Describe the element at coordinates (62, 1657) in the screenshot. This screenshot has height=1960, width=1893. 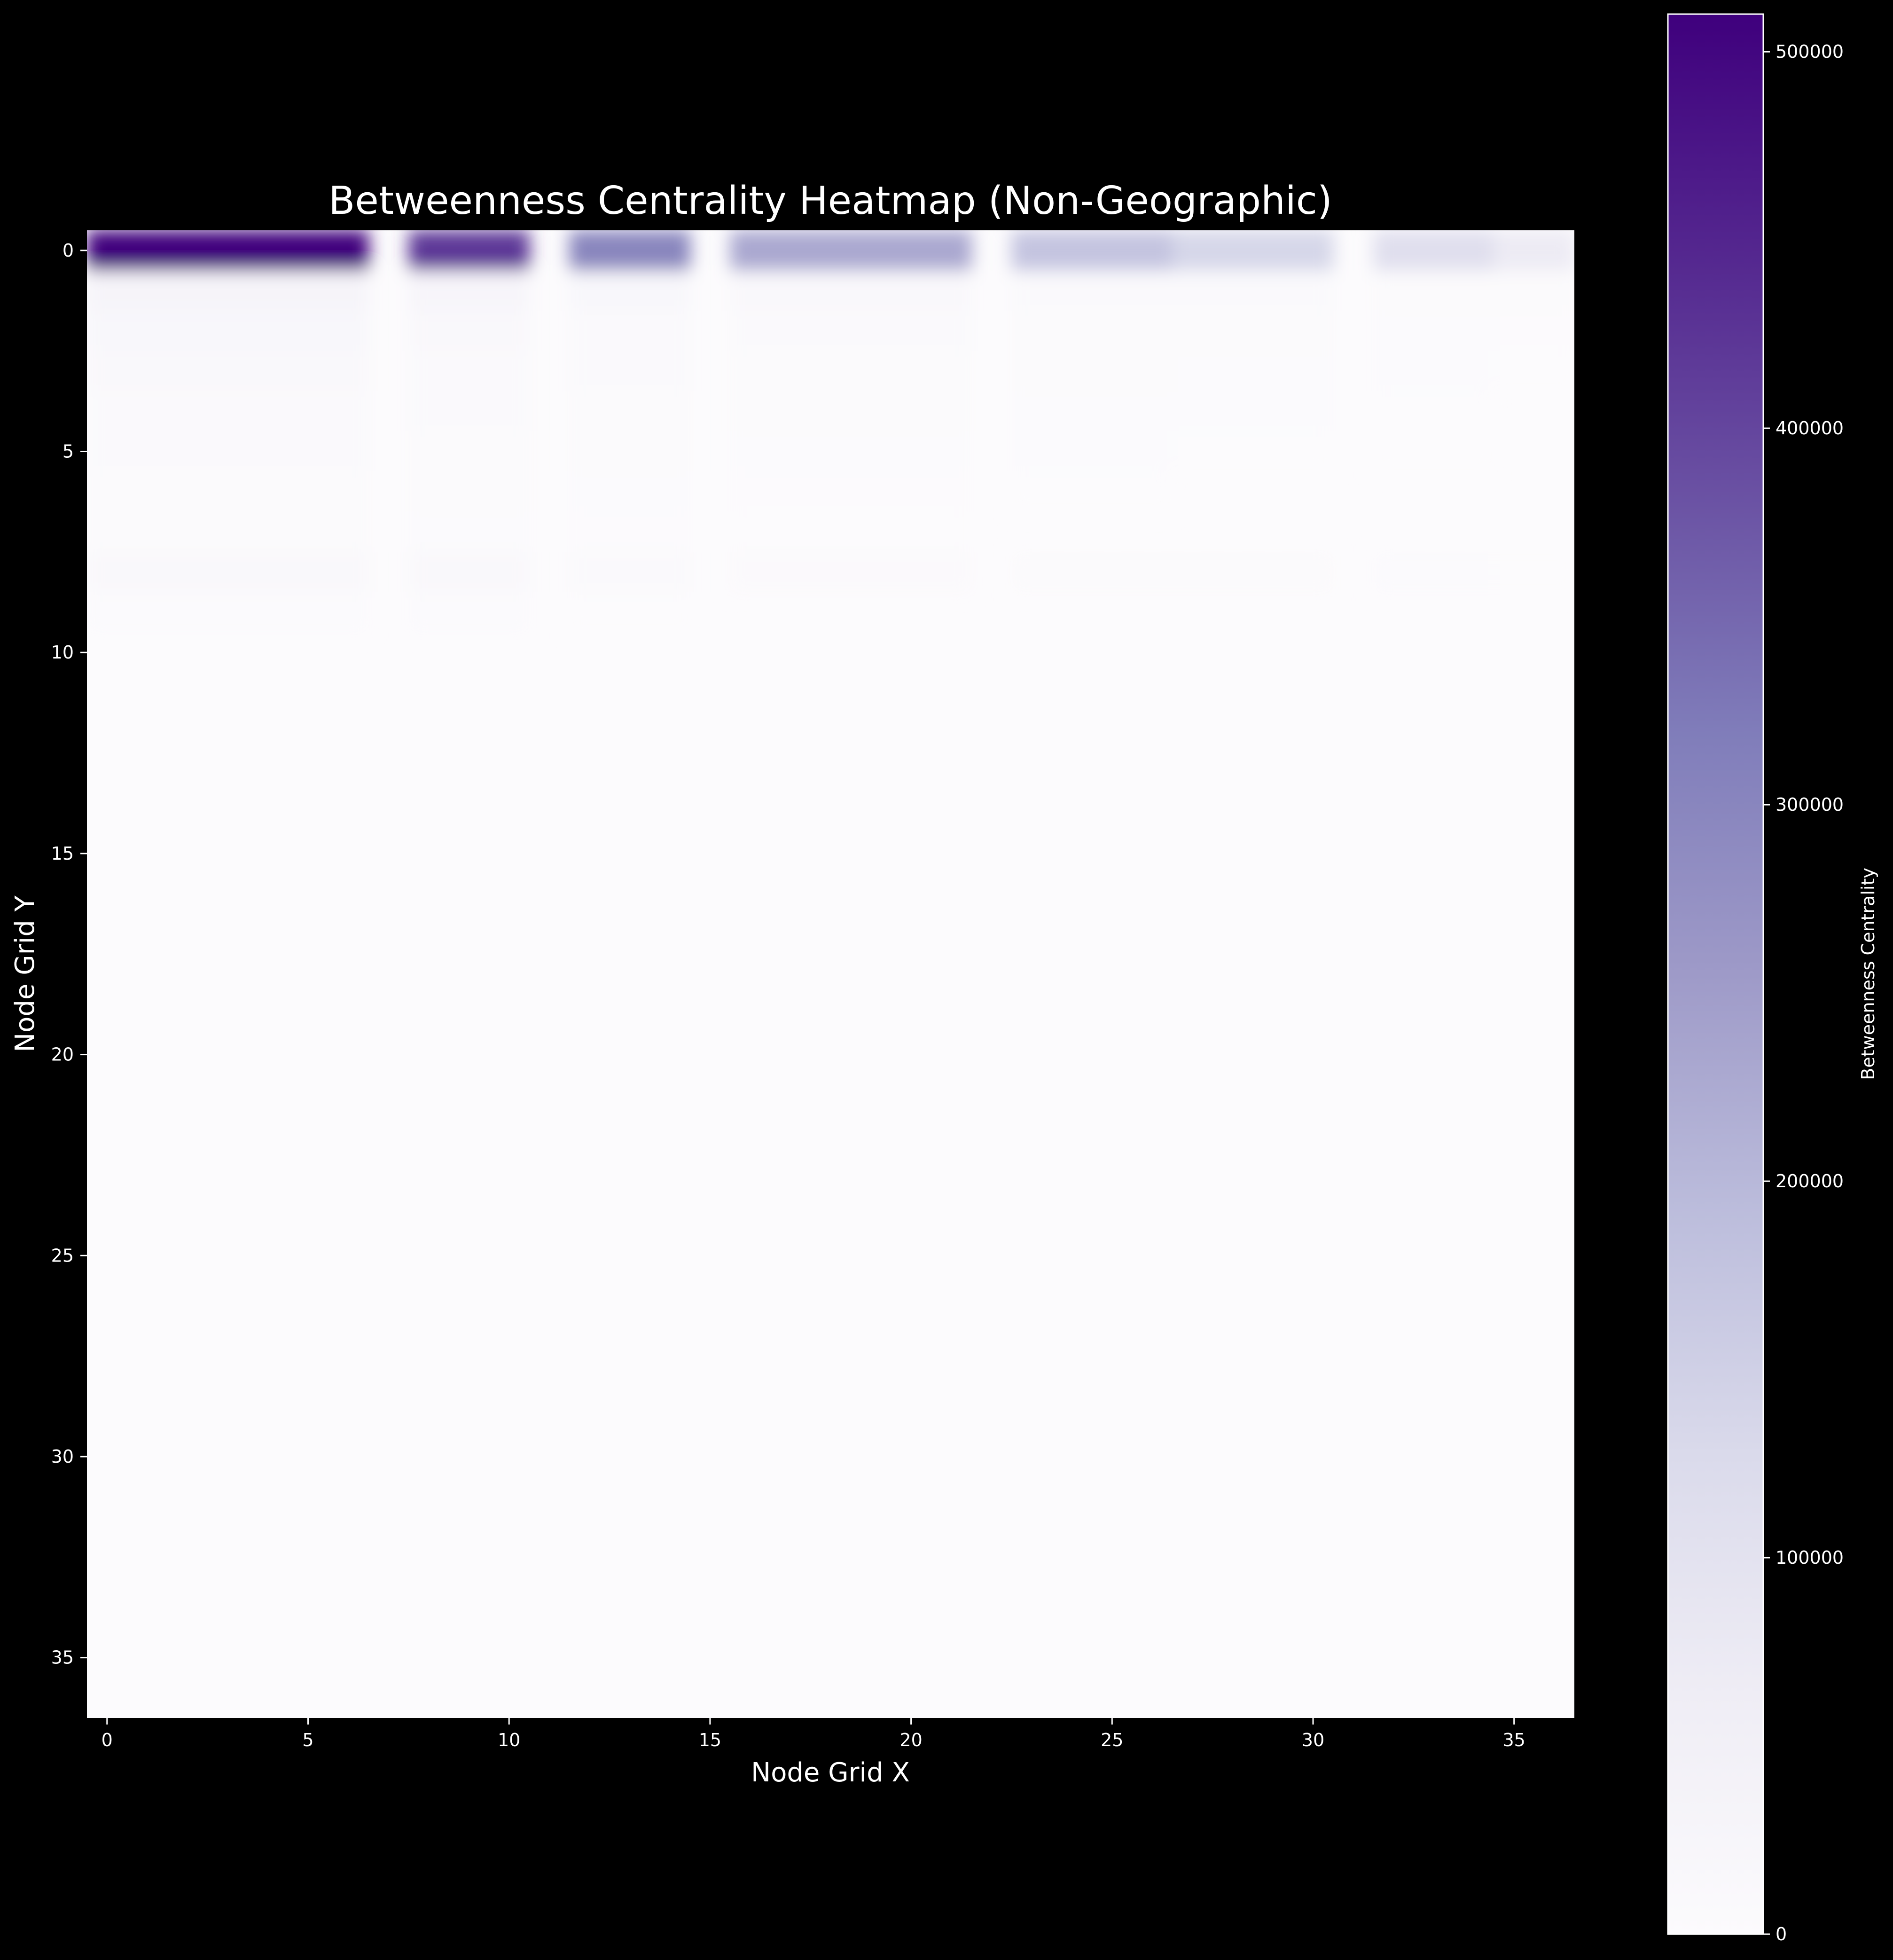
I see `y-tick-label: 35` at that location.